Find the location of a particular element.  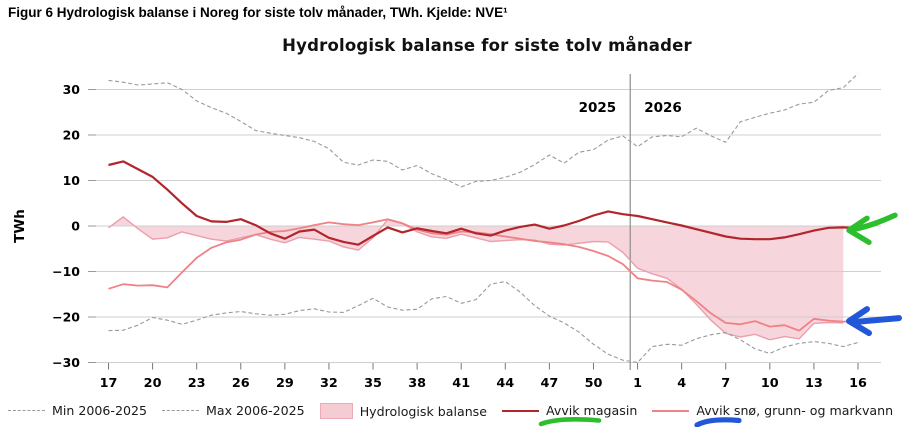

x-tick-label: 26 is located at coordinates (241, 383).